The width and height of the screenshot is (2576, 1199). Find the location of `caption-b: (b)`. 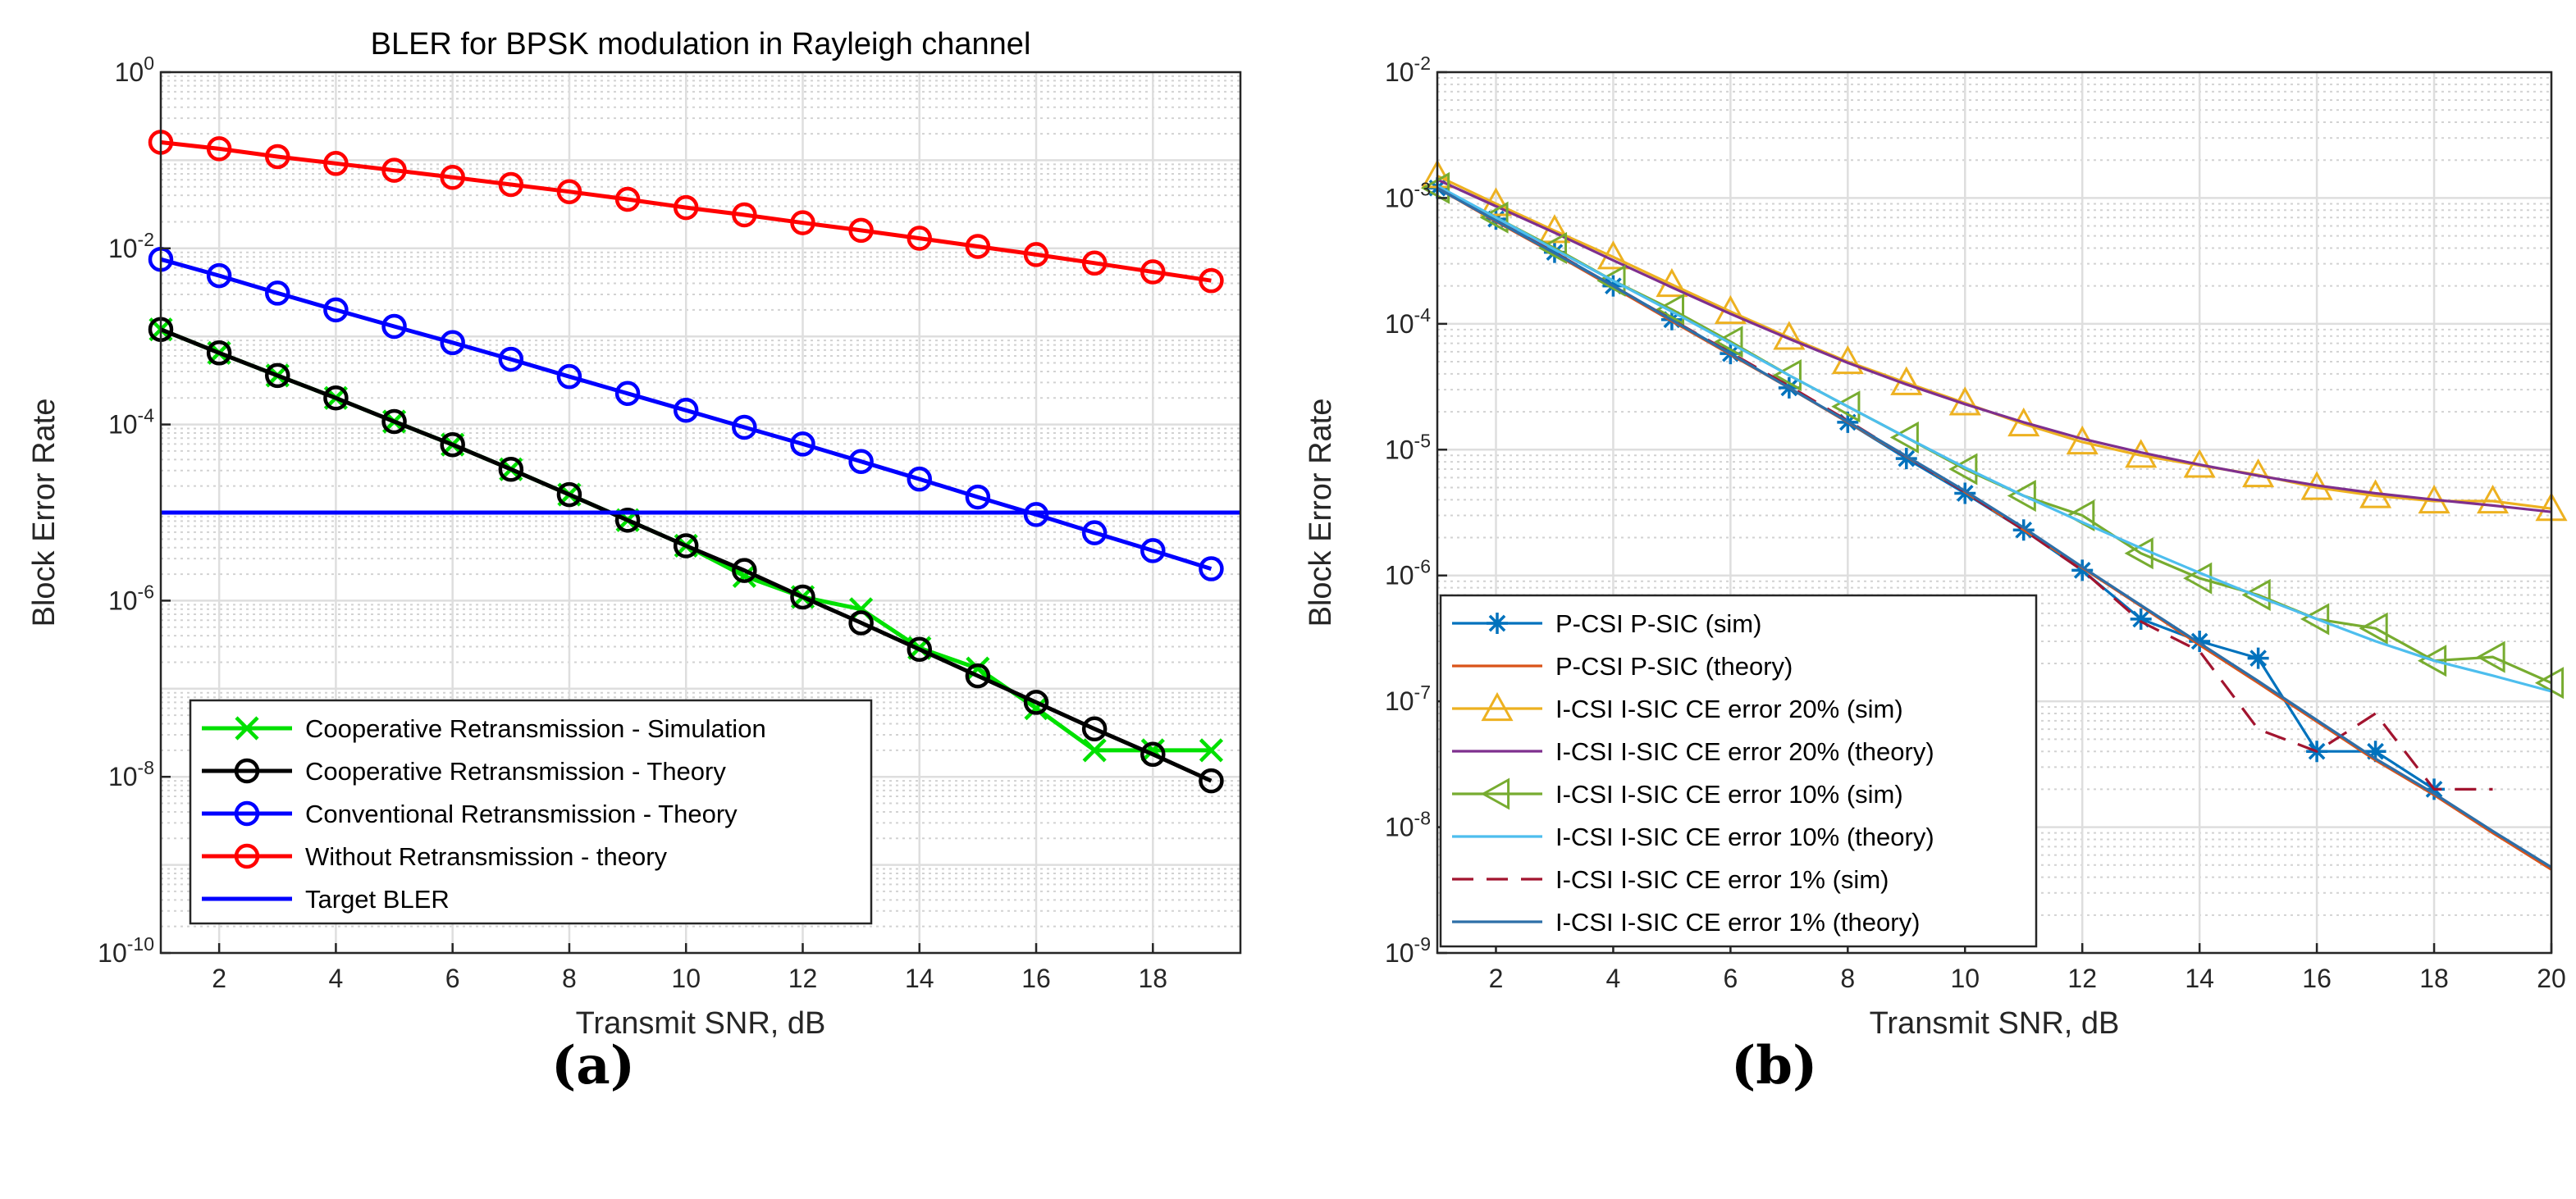

caption-b: (b) is located at coordinates (1774, 1065).